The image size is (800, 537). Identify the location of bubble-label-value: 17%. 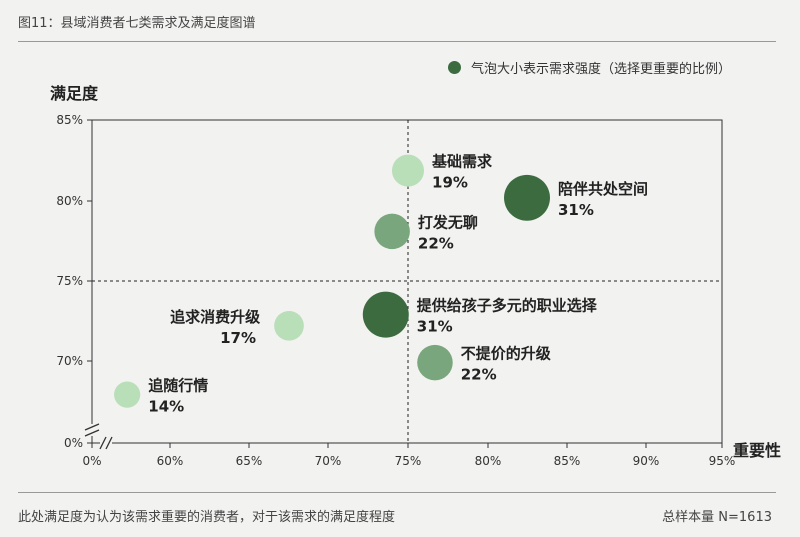
(238, 338).